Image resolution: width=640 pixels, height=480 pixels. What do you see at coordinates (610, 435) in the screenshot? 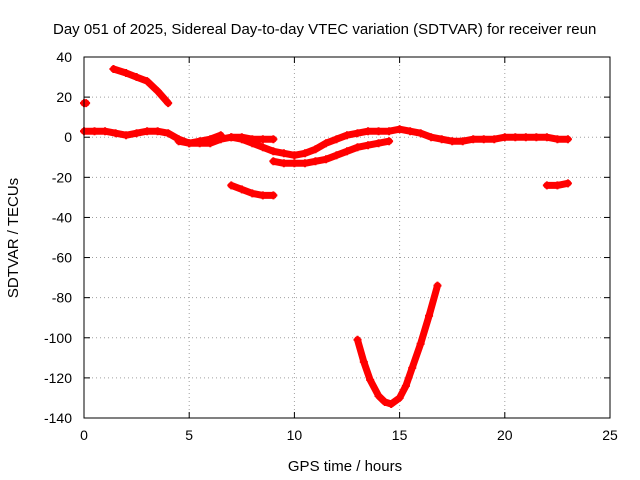
I see `x-tick-label: 25` at bounding box center [610, 435].